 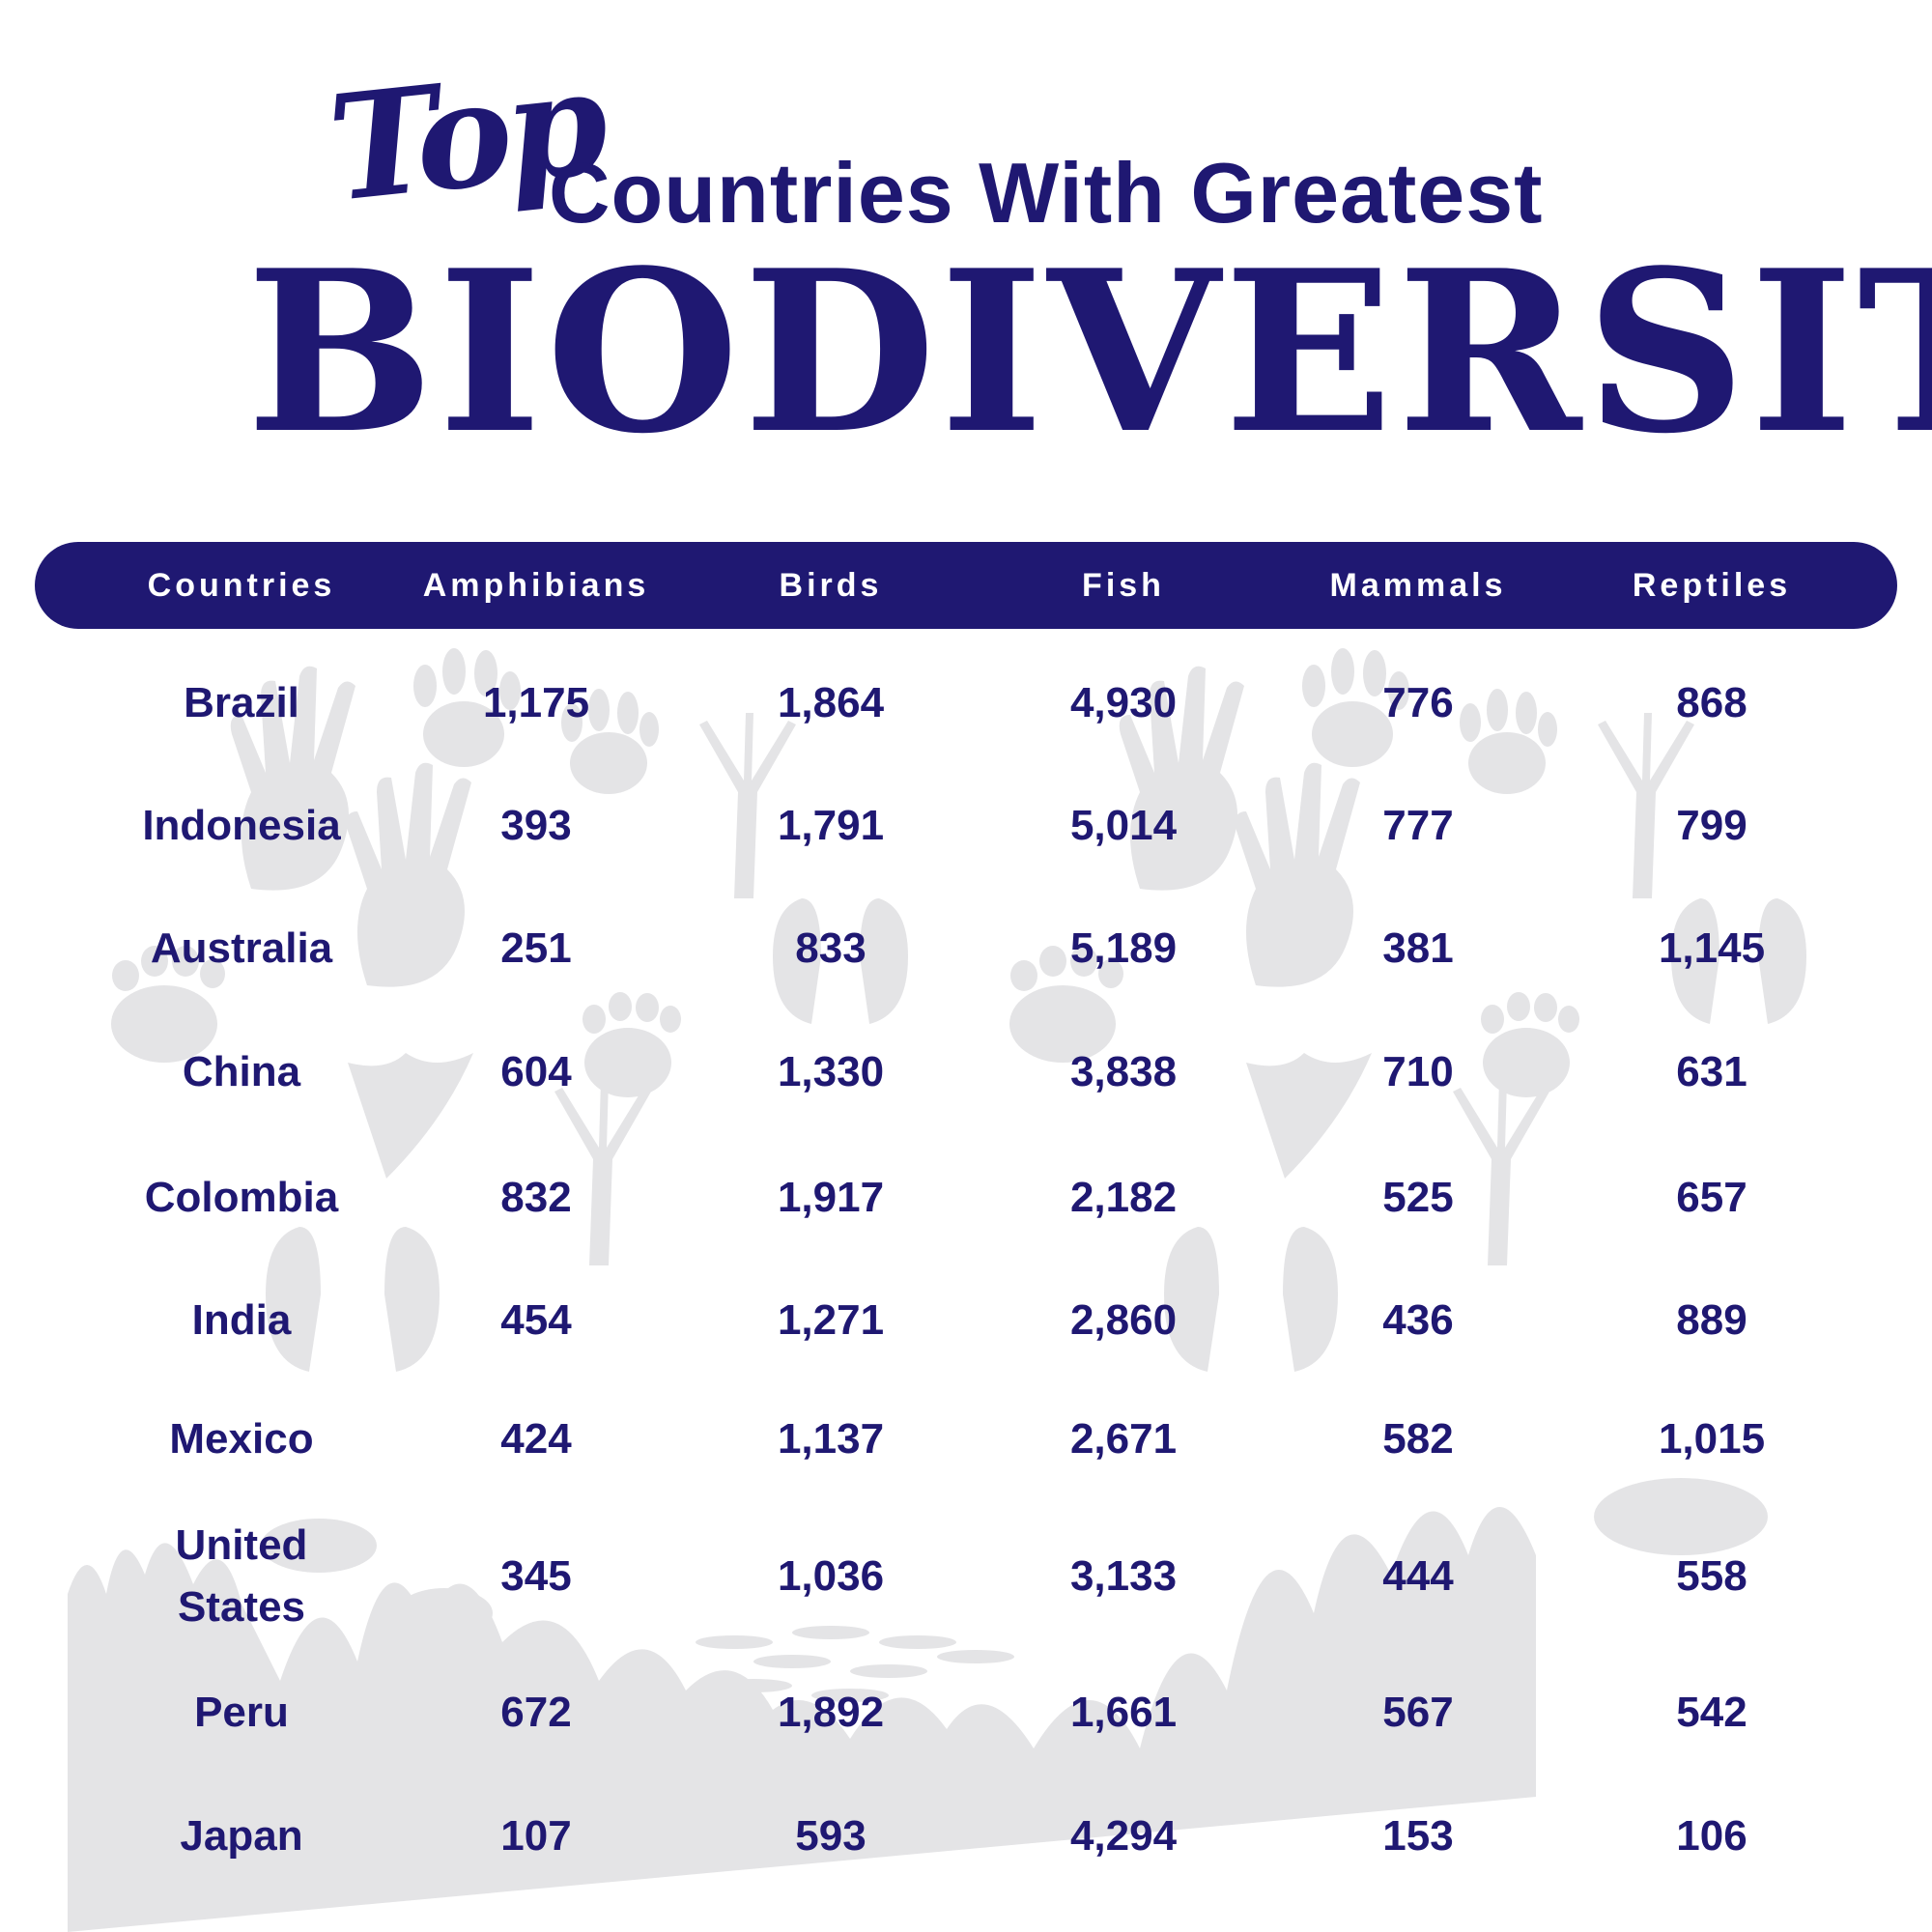 I want to click on country-name-cell: India, so click(x=241, y=1320).